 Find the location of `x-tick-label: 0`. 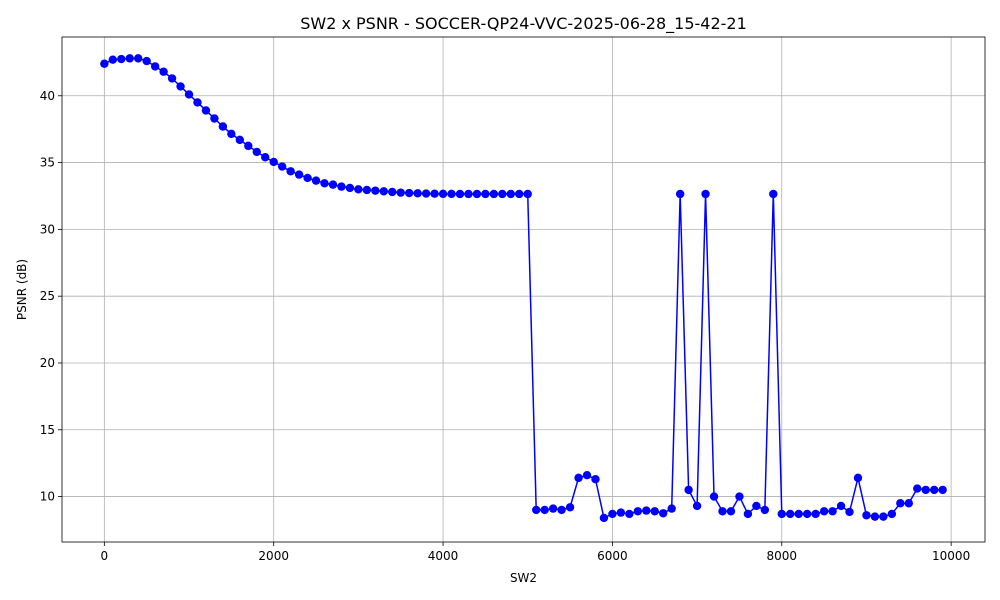

x-tick-label: 0 is located at coordinates (105, 556).